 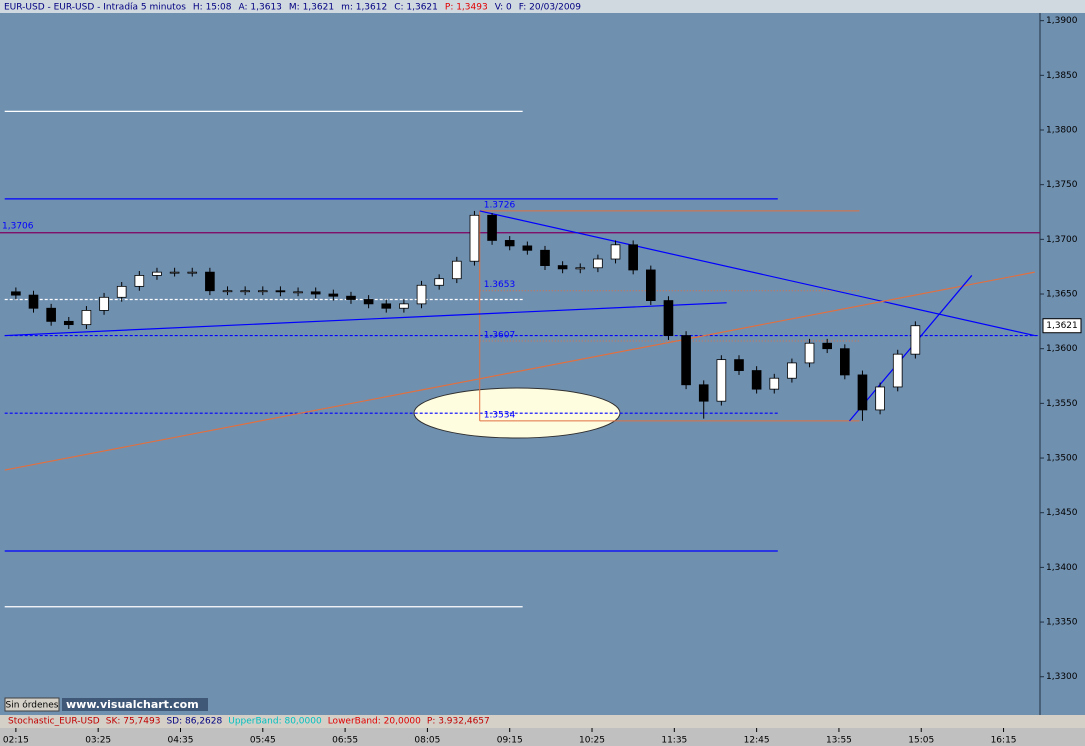 I want to click on y-tick-label: 1,3500, so click(x=1062, y=459).